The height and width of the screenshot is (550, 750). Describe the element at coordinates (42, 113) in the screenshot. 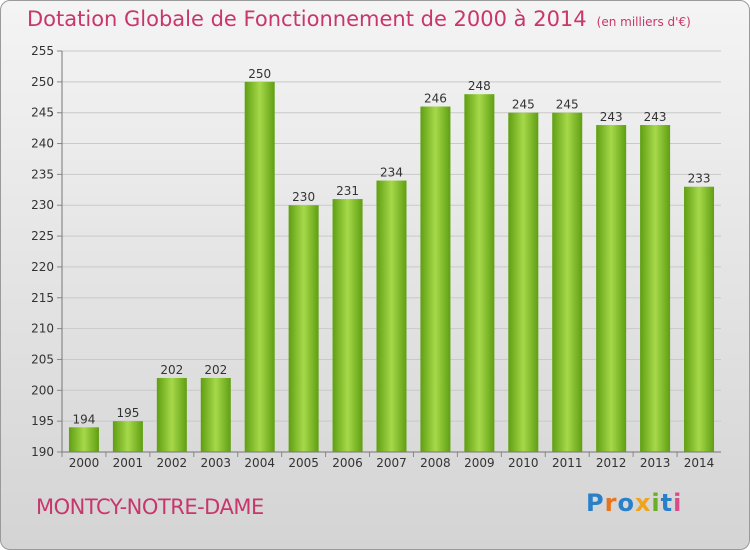

I see `y-tick-label: 245` at that location.